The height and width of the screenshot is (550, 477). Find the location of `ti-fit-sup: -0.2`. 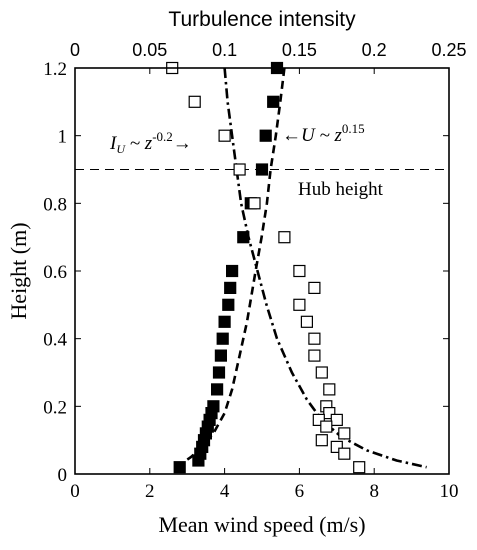

ti-fit-sup: -0.2 is located at coordinates (162, 136).